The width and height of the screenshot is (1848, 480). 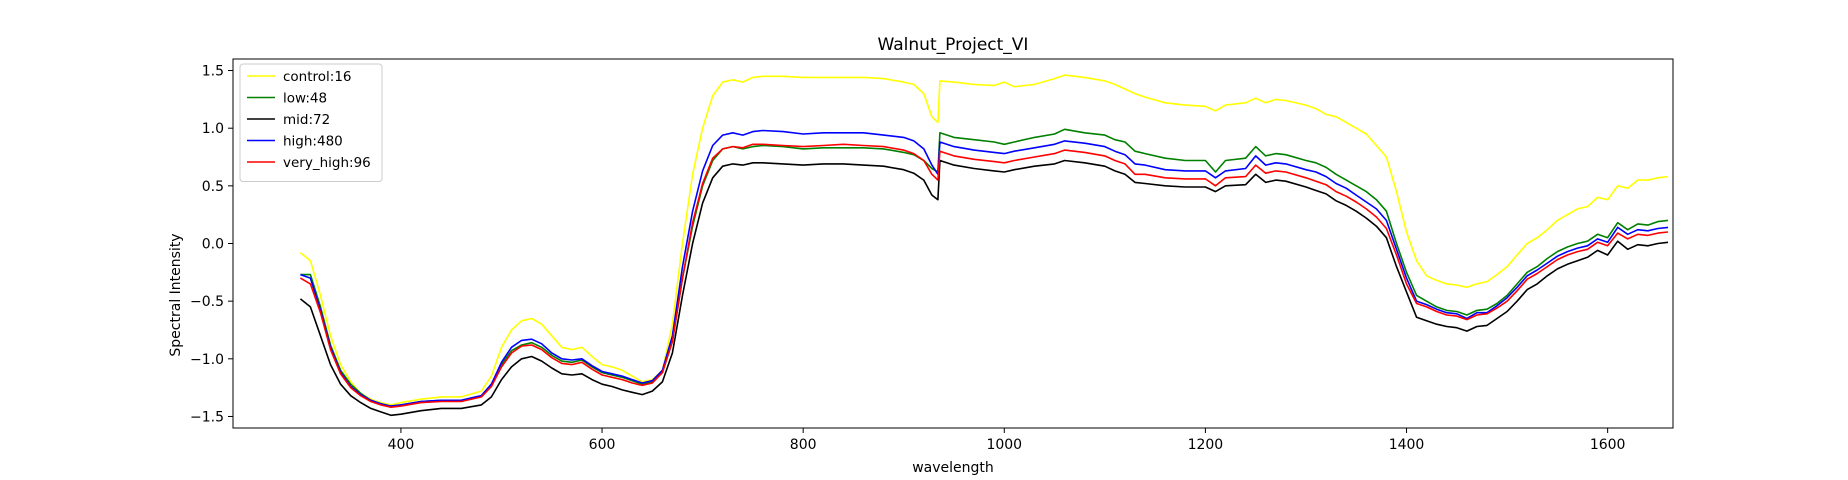 What do you see at coordinates (953, 45) in the screenshot?
I see `chart-title: Walnut_Project_VI` at bounding box center [953, 45].